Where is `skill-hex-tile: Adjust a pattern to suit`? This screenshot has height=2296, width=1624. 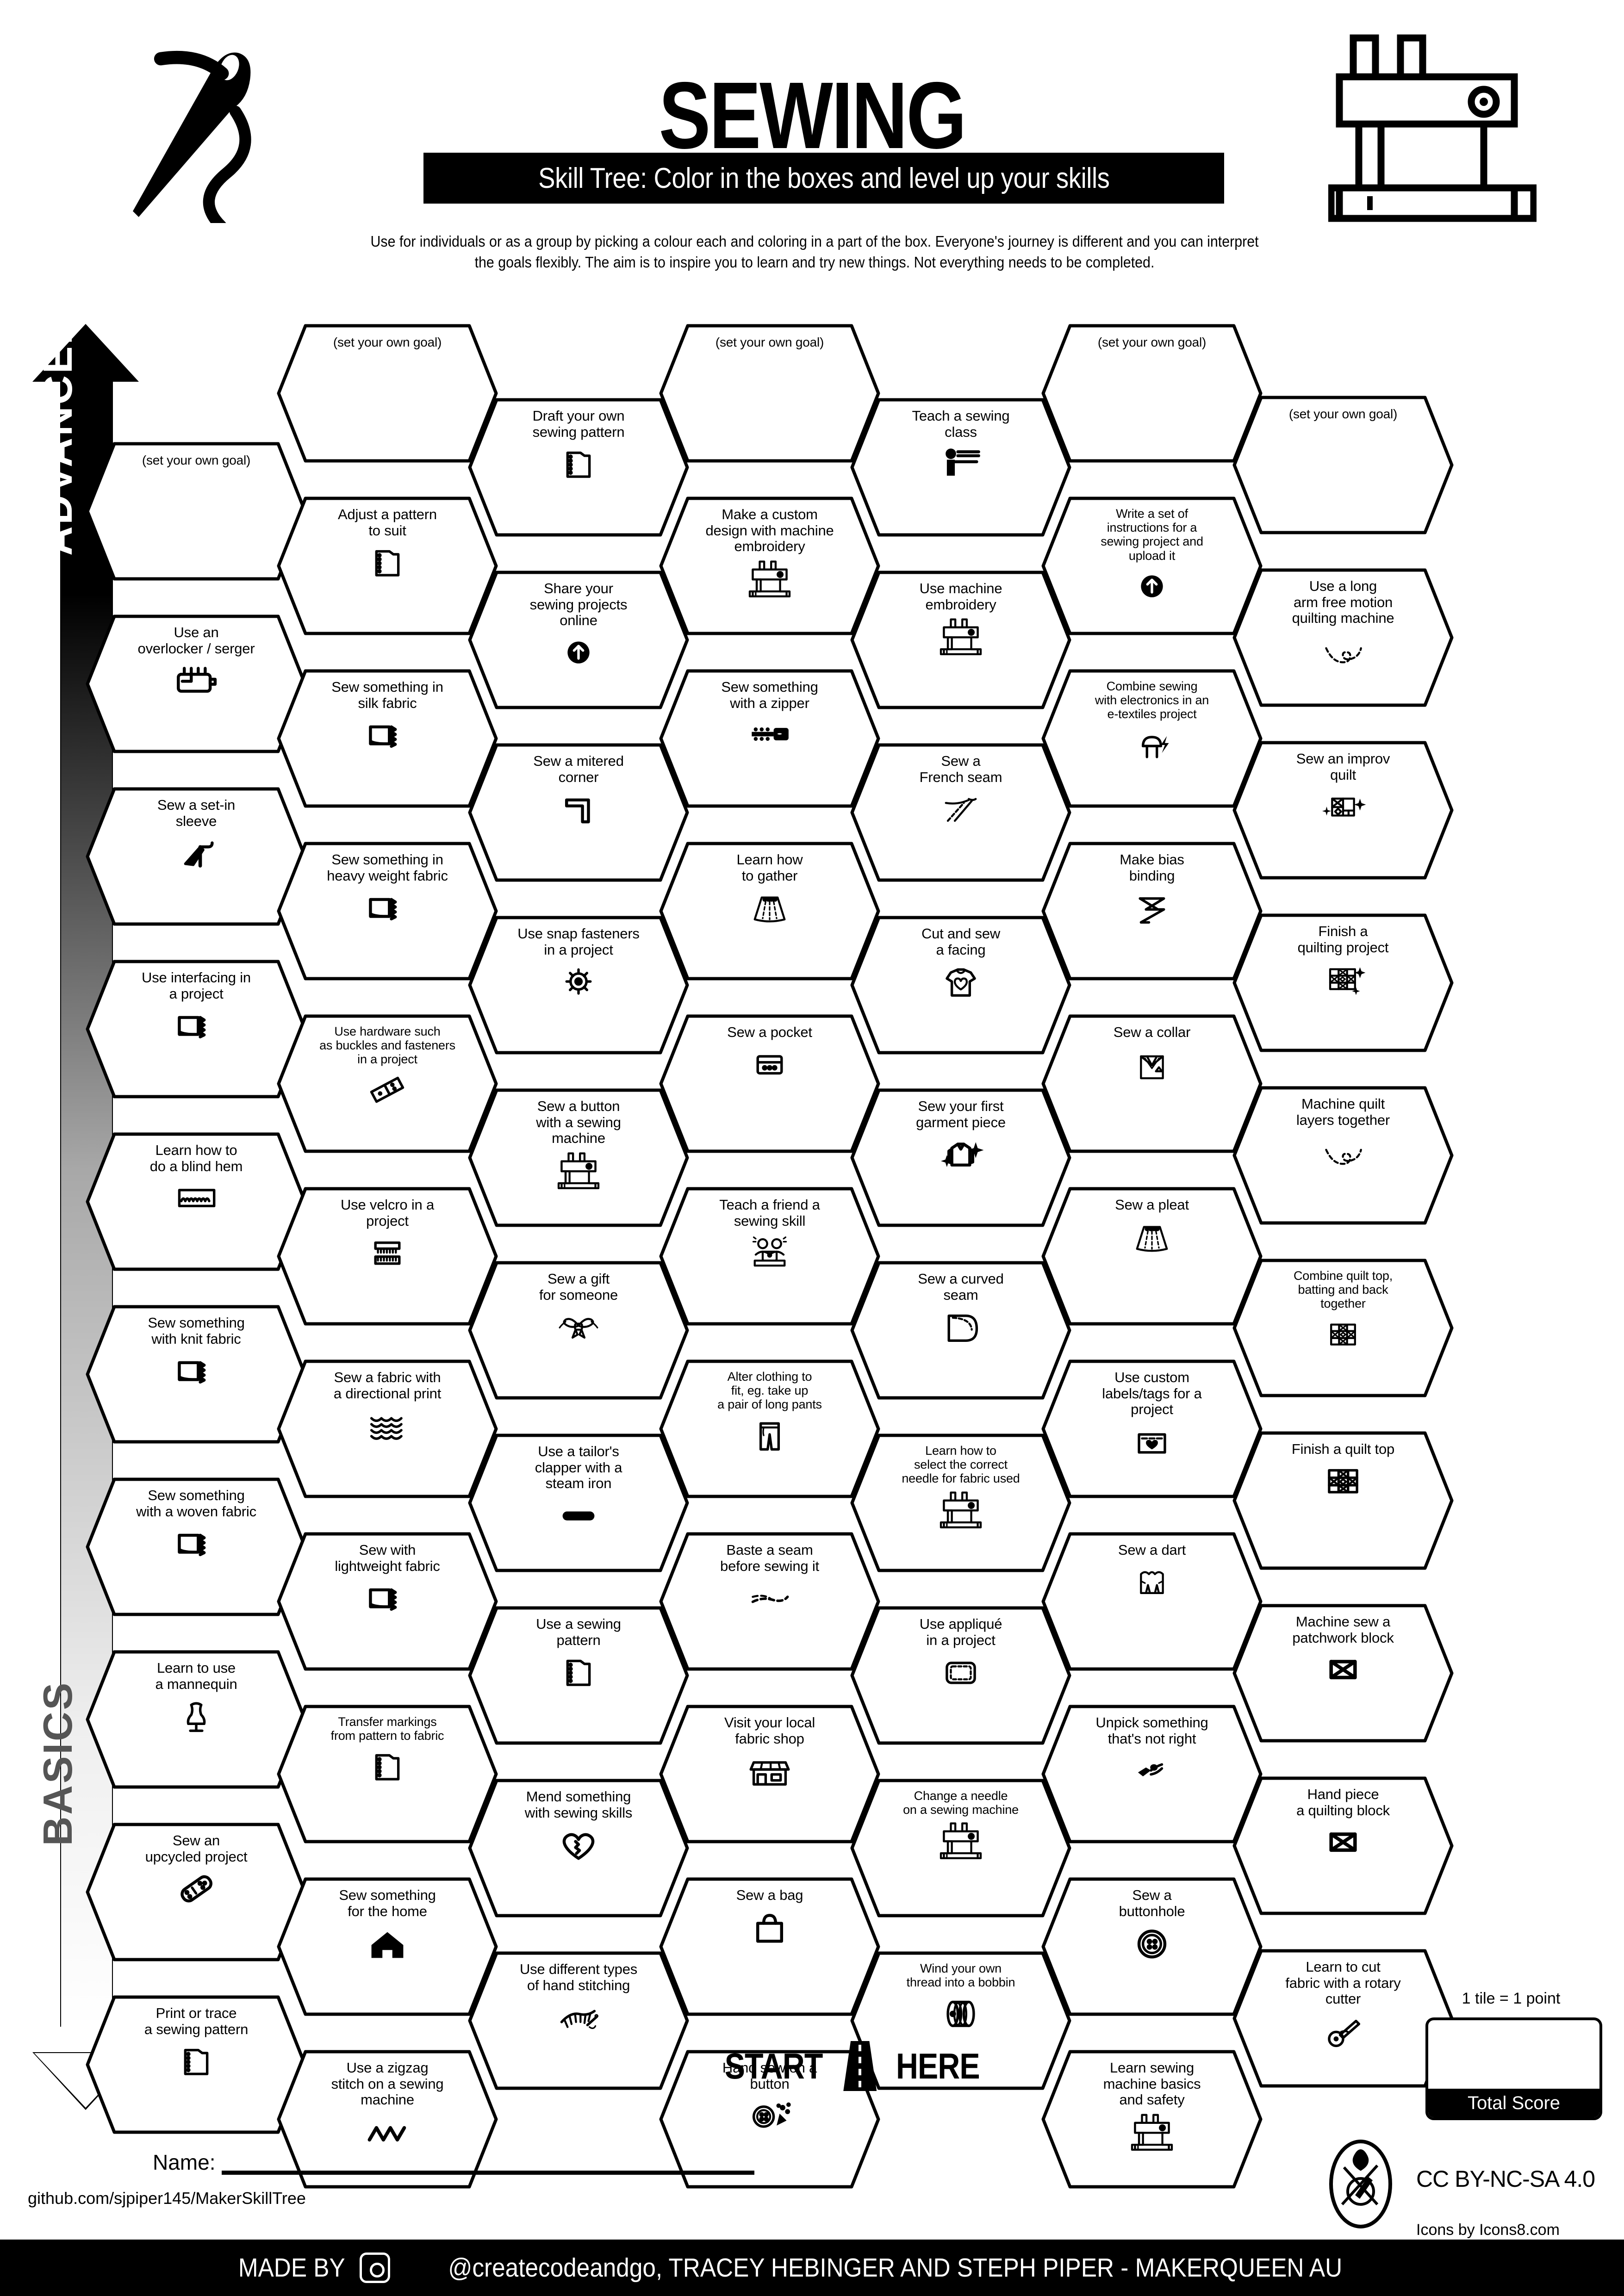 skill-hex-tile: Adjust a pattern to suit is located at coordinates (387, 566).